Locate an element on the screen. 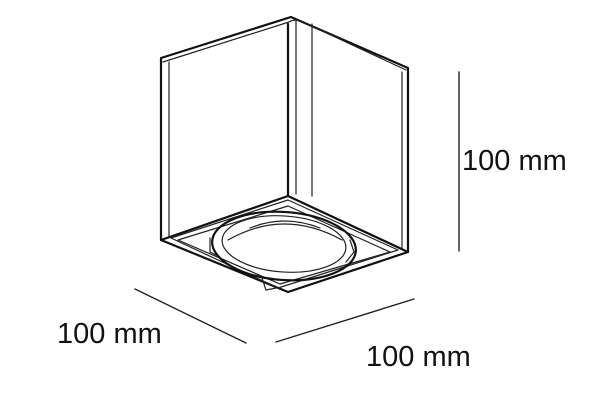 This screenshot has width=613, height=419. width-label: 100 mm is located at coordinates (418, 357).